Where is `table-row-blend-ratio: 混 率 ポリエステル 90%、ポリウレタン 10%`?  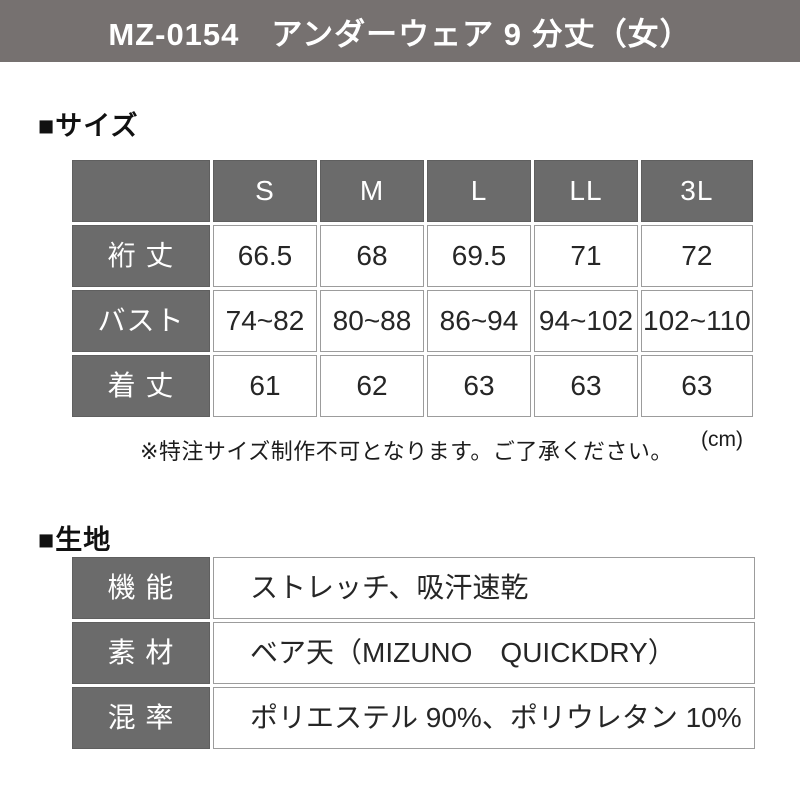 table-row-blend-ratio: 混 率 ポリエステル 90%、ポリウレタン 10% is located at coordinates (413, 718).